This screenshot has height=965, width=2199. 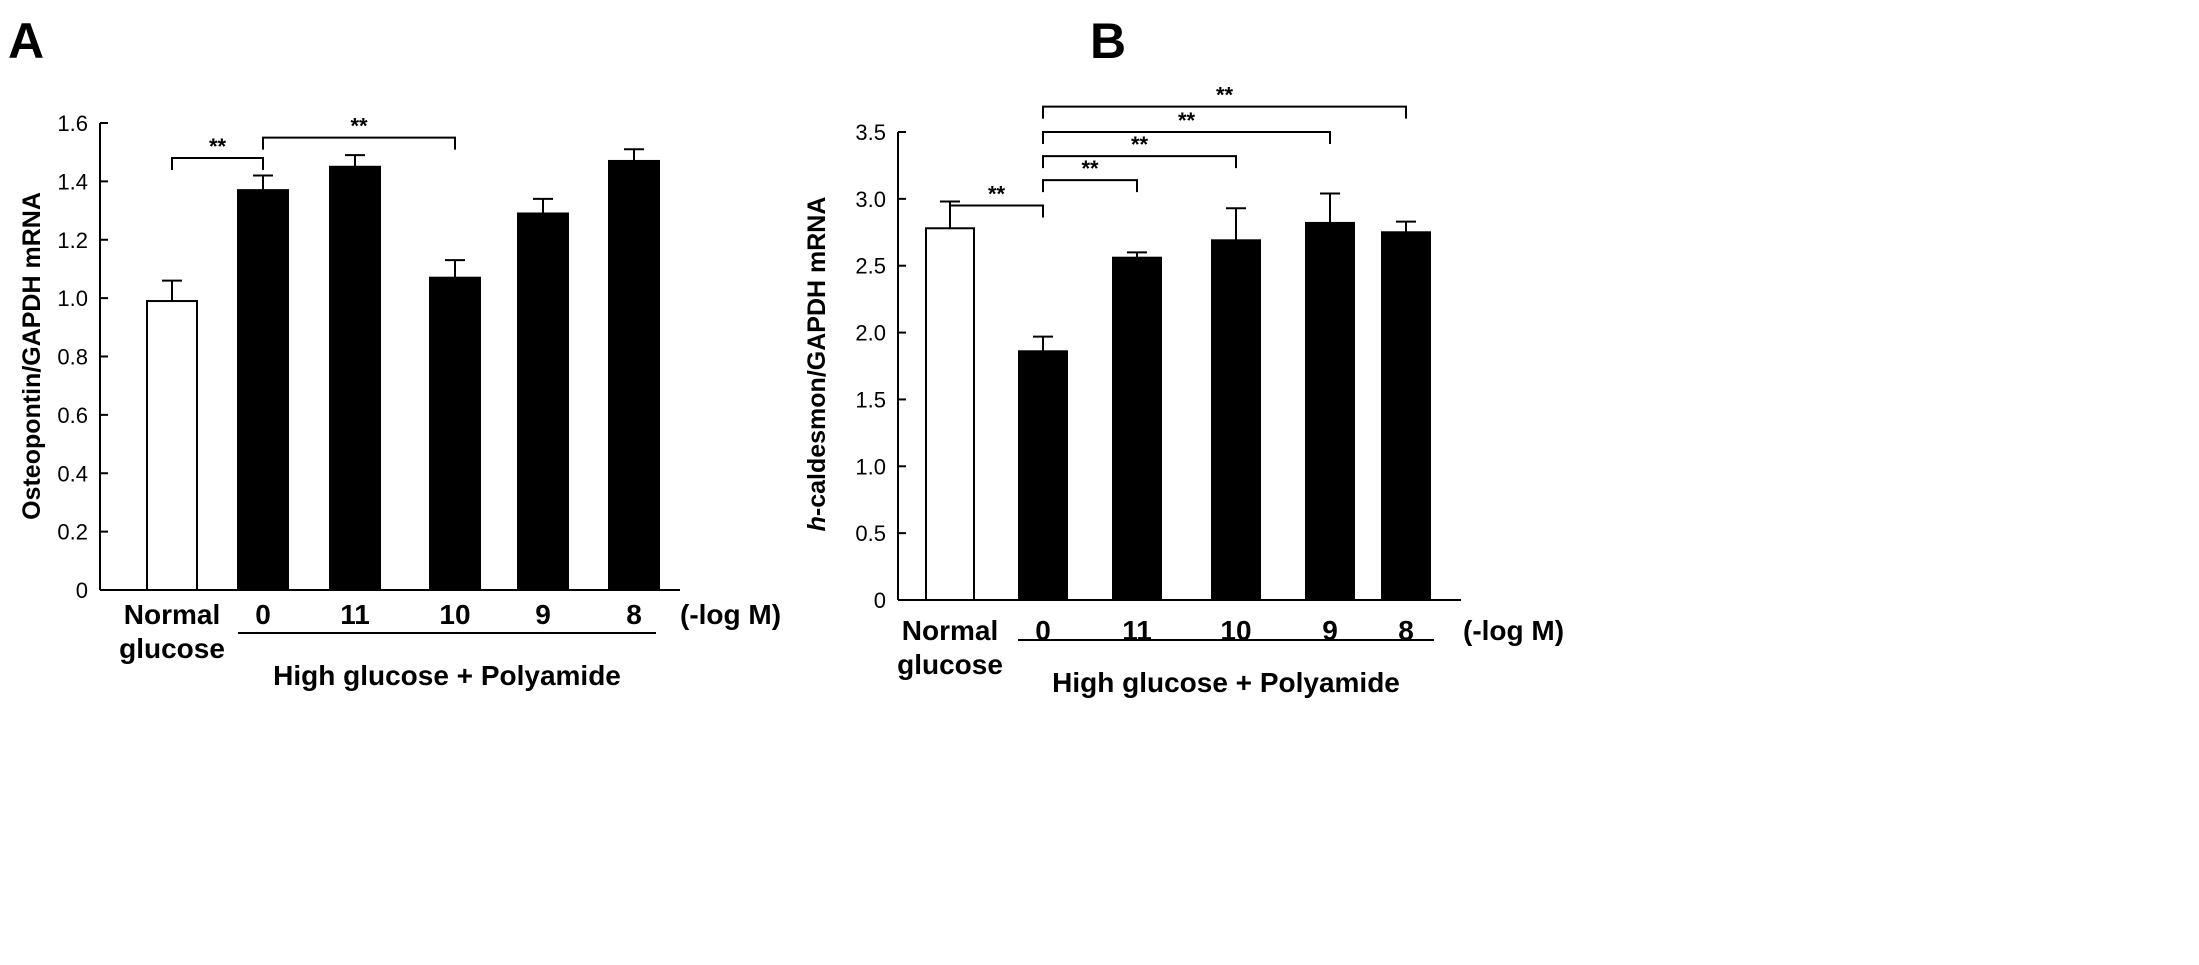 What do you see at coordinates (870, 466) in the screenshot?
I see `panel-b-y-tick-label: 1.0` at bounding box center [870, 466].